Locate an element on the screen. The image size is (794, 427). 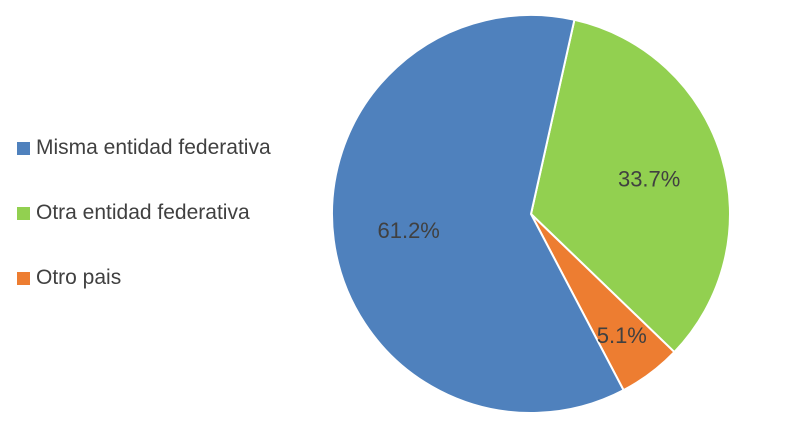
legend-item-otra-entidad: Otra entidad federativa is located at coordinates (144, 213).